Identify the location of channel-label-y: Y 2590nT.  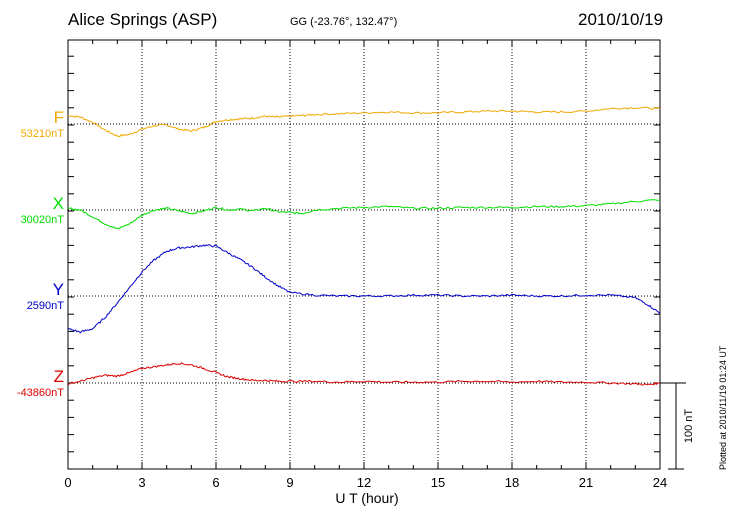
(32, 296).